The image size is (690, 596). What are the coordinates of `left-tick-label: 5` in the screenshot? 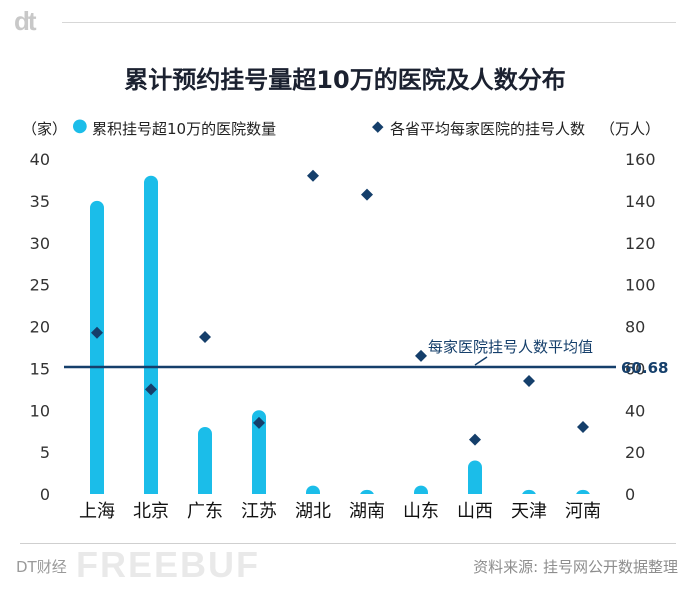 It's located at (45, 452).